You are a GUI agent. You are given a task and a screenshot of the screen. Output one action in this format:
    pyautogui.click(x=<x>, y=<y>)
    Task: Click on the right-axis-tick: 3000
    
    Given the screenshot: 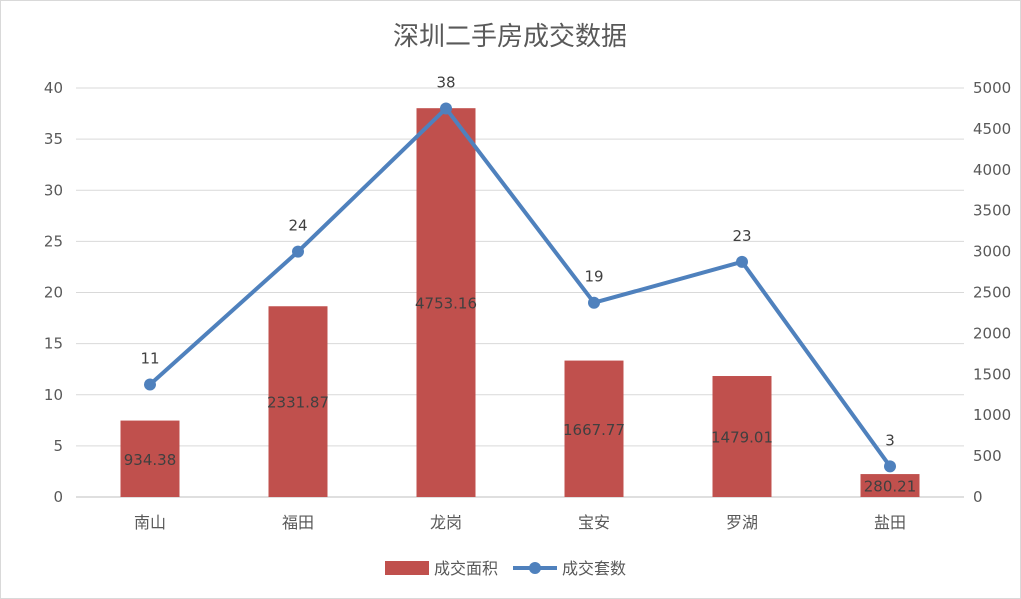 What is the action you would take?
    pyautogui.click(x=992, y=252)
    